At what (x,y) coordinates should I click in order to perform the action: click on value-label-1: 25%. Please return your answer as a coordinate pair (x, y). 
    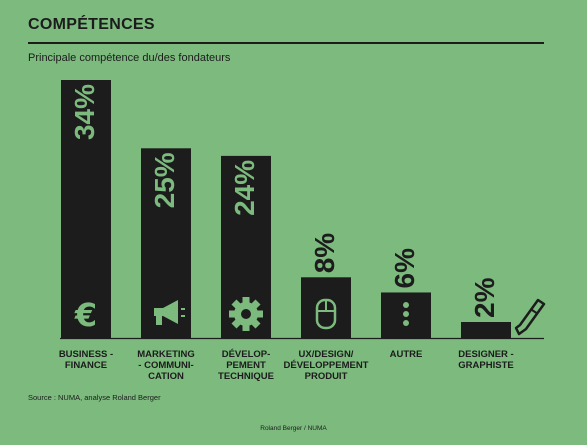
    Looking at the image, I should click on (164, 180).